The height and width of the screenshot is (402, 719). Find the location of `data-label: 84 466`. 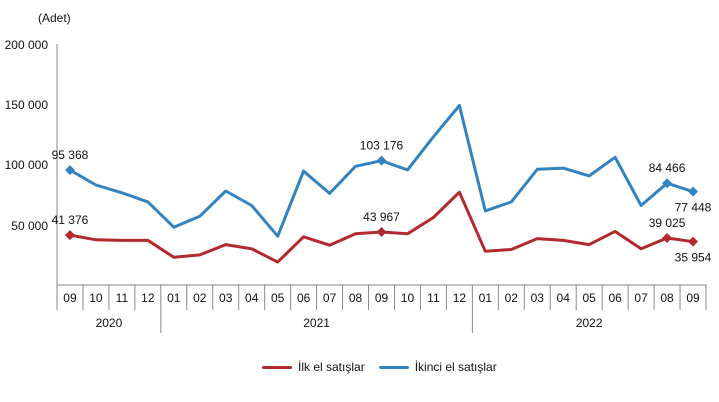

data-label: 84 466 is located at coordinates (667, 168).